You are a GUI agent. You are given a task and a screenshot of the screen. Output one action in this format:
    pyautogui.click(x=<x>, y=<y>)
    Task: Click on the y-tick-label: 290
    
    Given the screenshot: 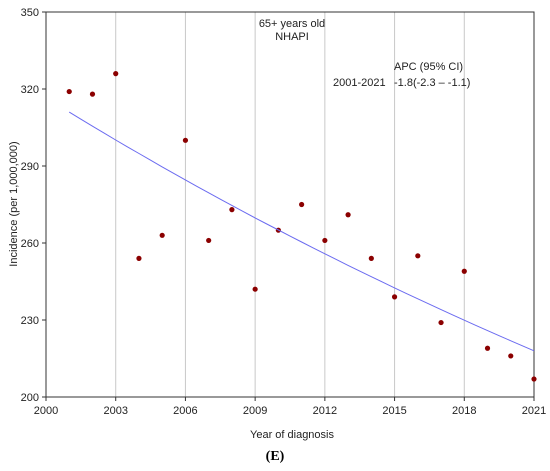 What is the action you would take?
    pyautogui.click(x=30, y=167)
    